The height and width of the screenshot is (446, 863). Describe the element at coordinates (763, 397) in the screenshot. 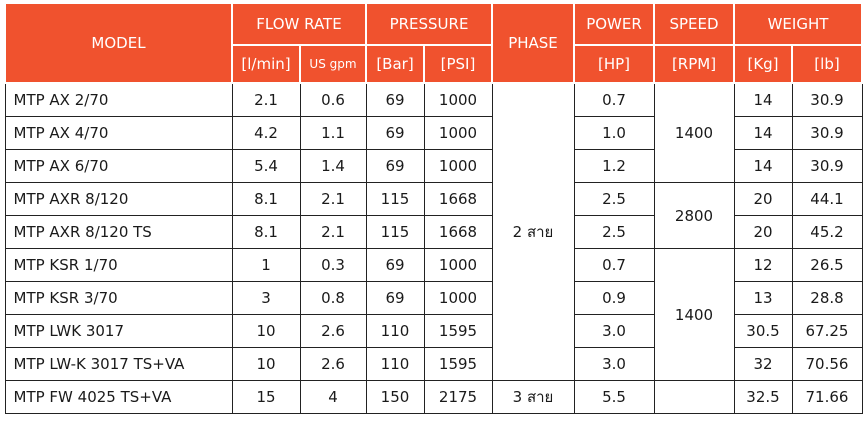

I see `cell-weight-kg: 32.5` at that location.